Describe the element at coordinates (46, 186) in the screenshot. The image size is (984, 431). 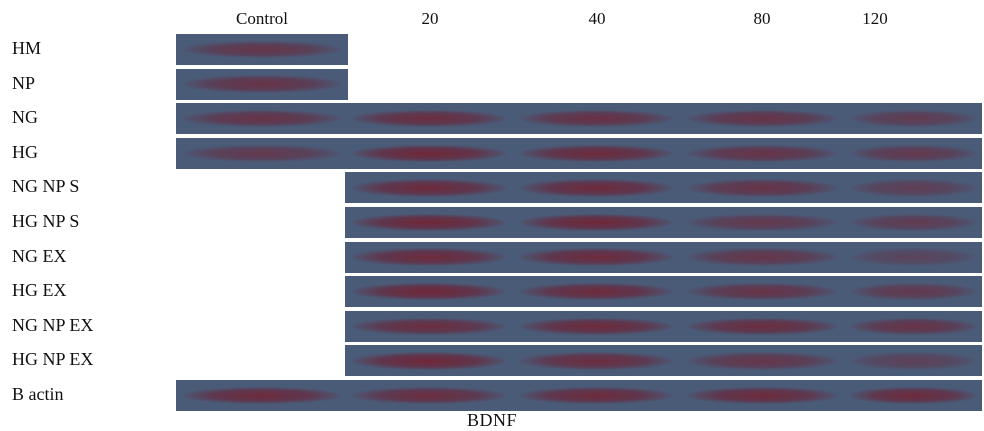
I see `row-label: NG NP S` at that location.